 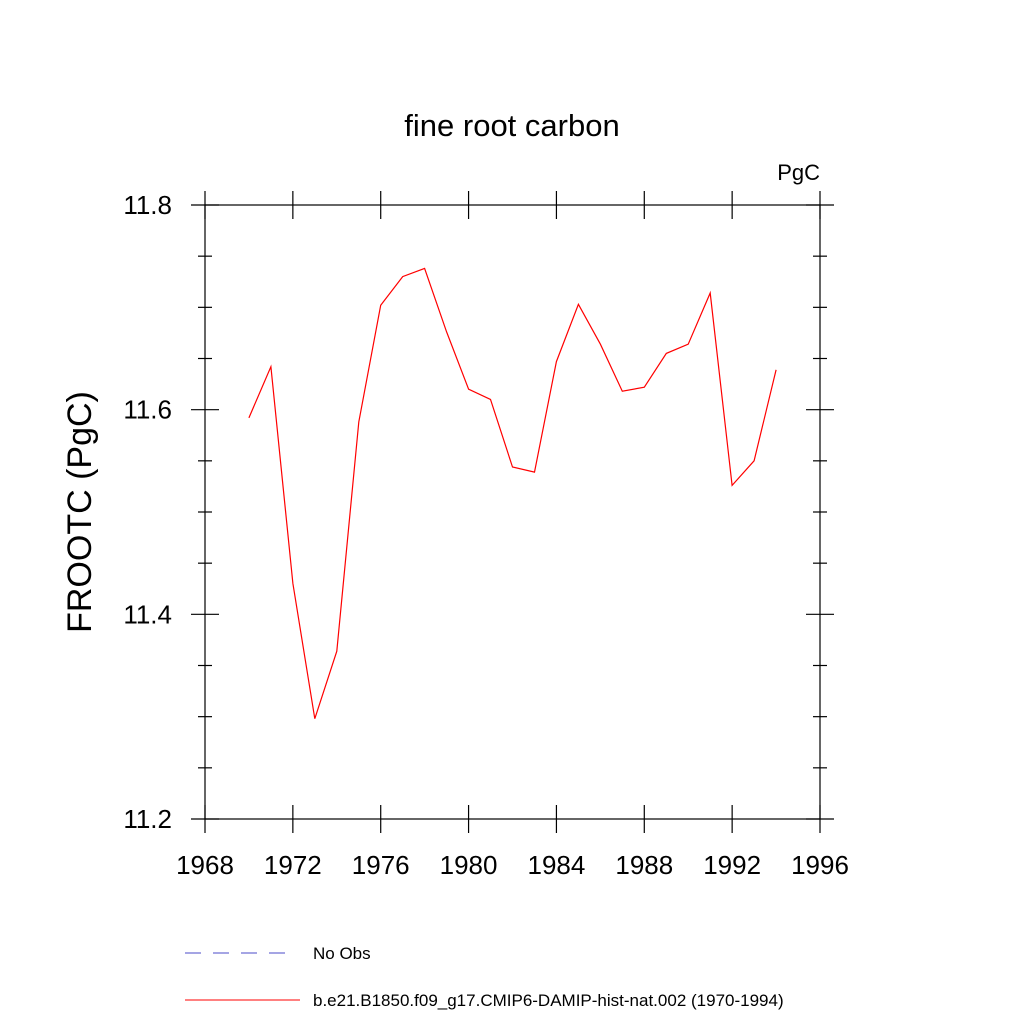 What do you see at coordinates (342, 953) in the screenshot?
I see `legend-label-no-obs: No Obs` at bounding box center [342, 953].